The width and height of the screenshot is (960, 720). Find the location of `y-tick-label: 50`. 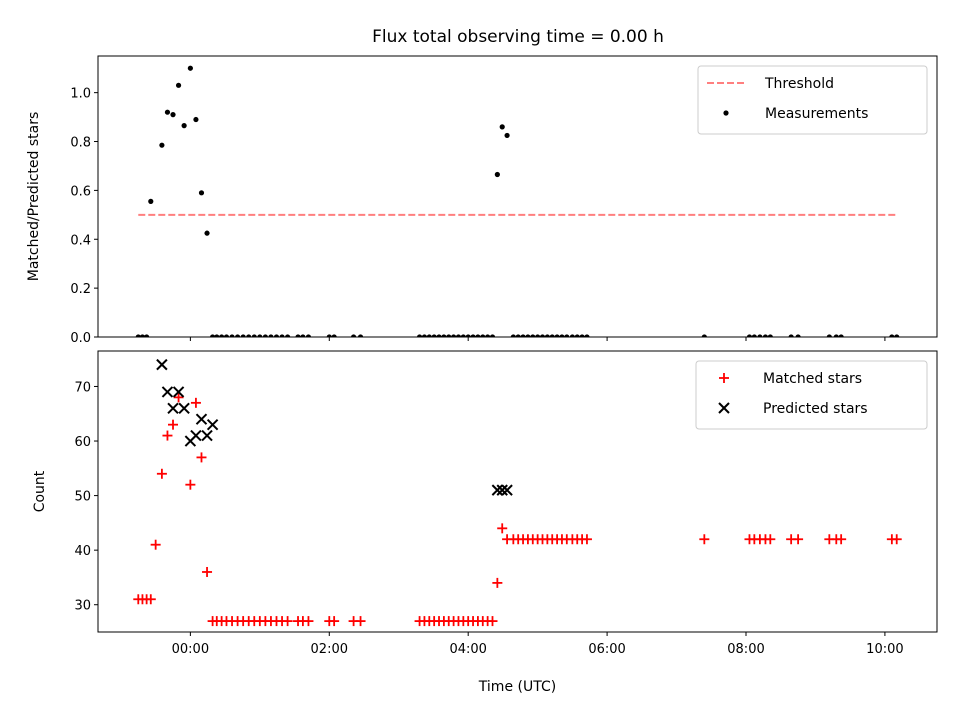

y-tick-label: 50 is located at coordinates (82, 497).